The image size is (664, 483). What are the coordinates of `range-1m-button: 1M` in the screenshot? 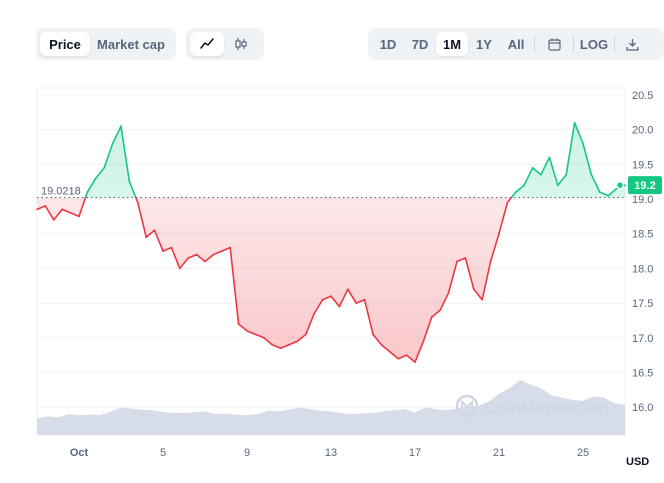 It's located at (452, 44).